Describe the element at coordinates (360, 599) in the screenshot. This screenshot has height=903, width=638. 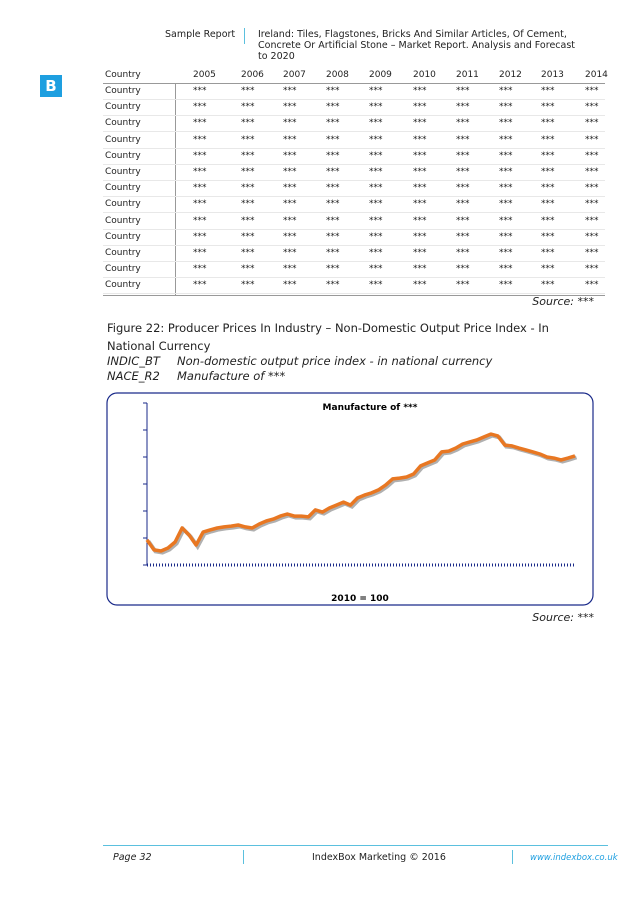
I see `x-axis-label: 2010 = 100` at that location.